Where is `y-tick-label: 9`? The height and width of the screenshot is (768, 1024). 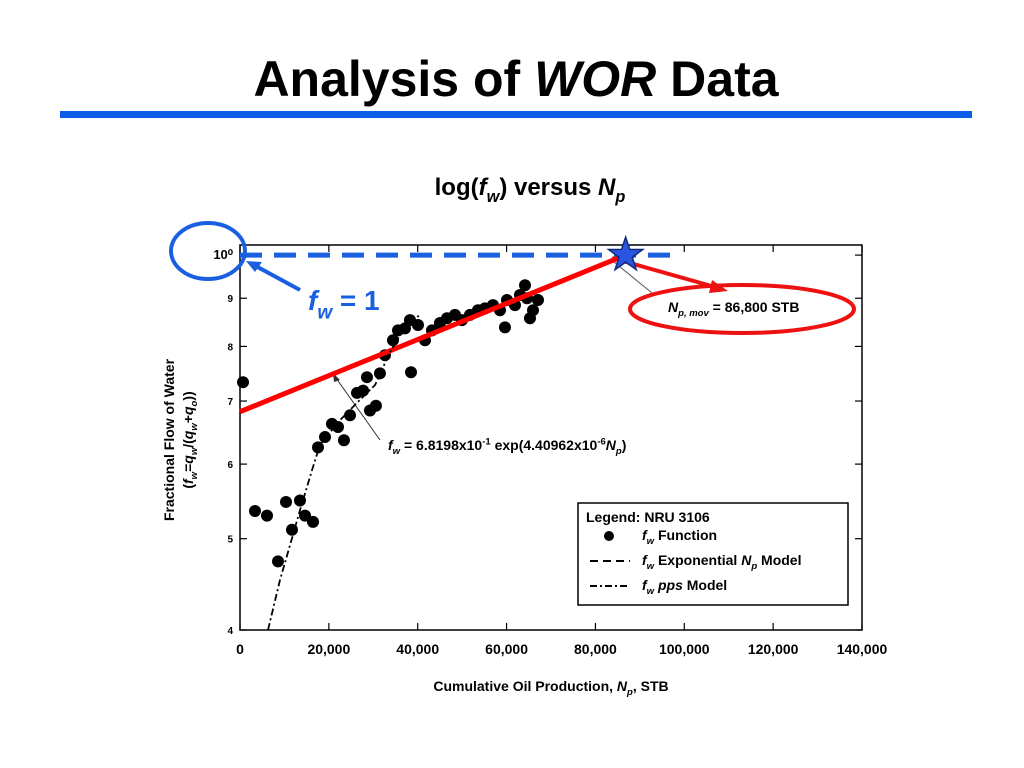 y-tick-label: 9 is located at coordinates (230, 299).